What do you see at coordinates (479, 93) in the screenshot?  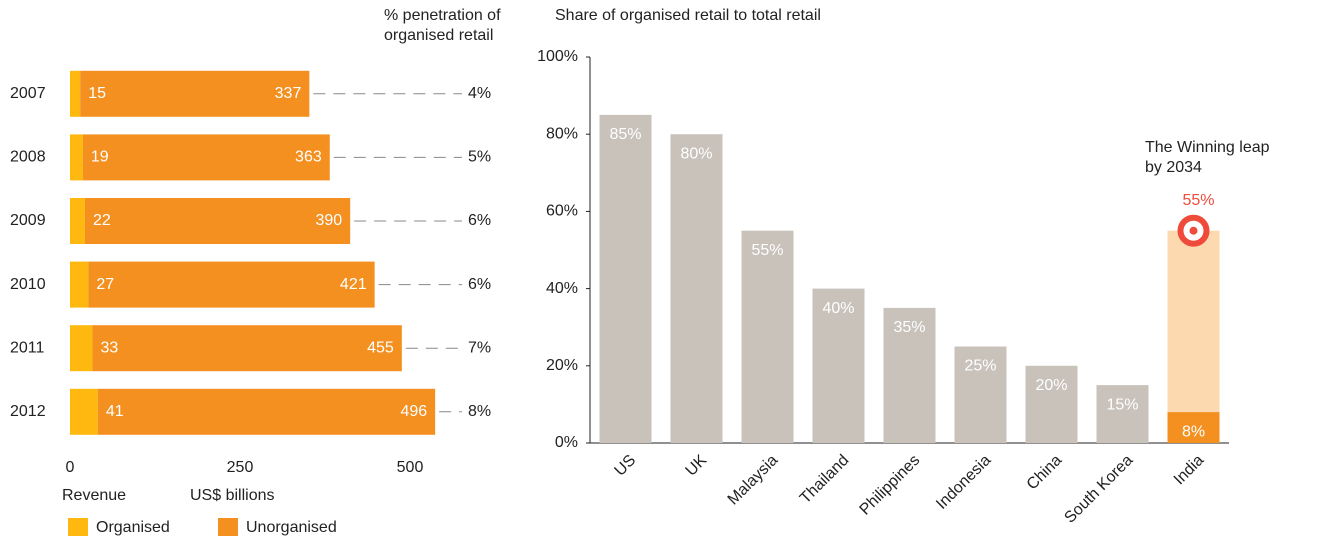 I see `penetration-label: 4%` at bounding box center [479, 93].